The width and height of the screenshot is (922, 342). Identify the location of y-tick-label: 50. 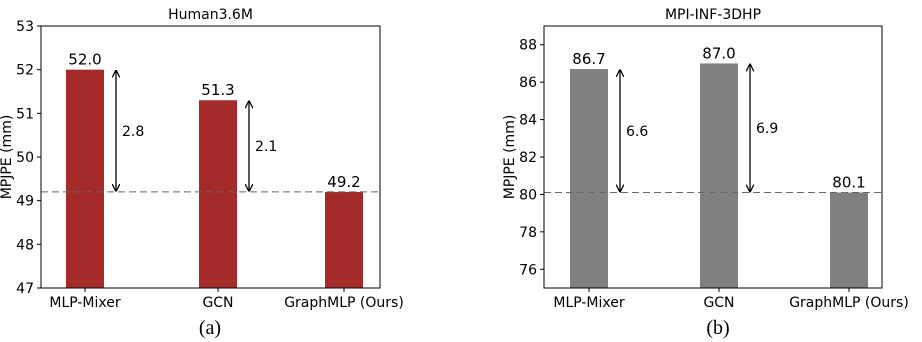
(25, 158).